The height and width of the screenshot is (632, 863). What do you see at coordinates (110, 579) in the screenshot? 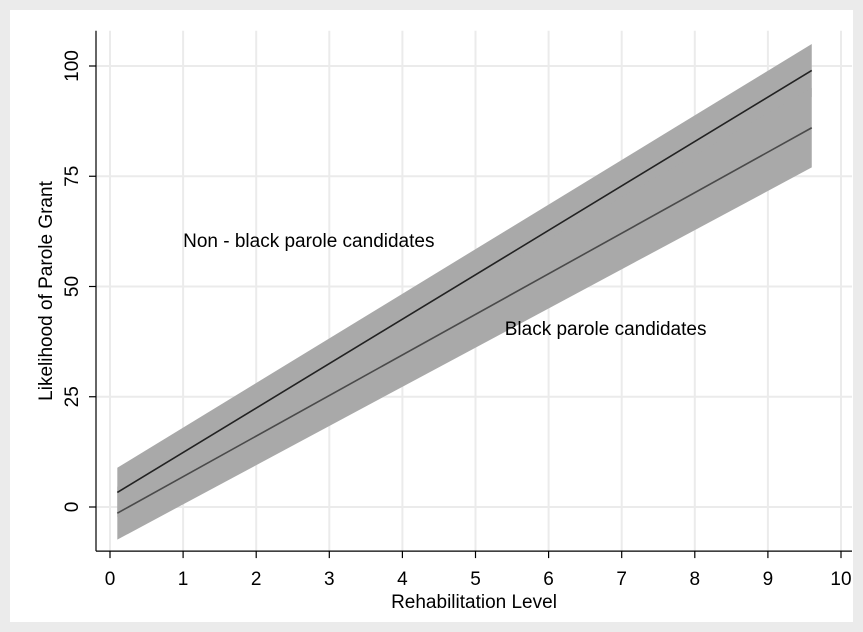
I see `x-tick-label: 0` at bounding box center [110, 579].